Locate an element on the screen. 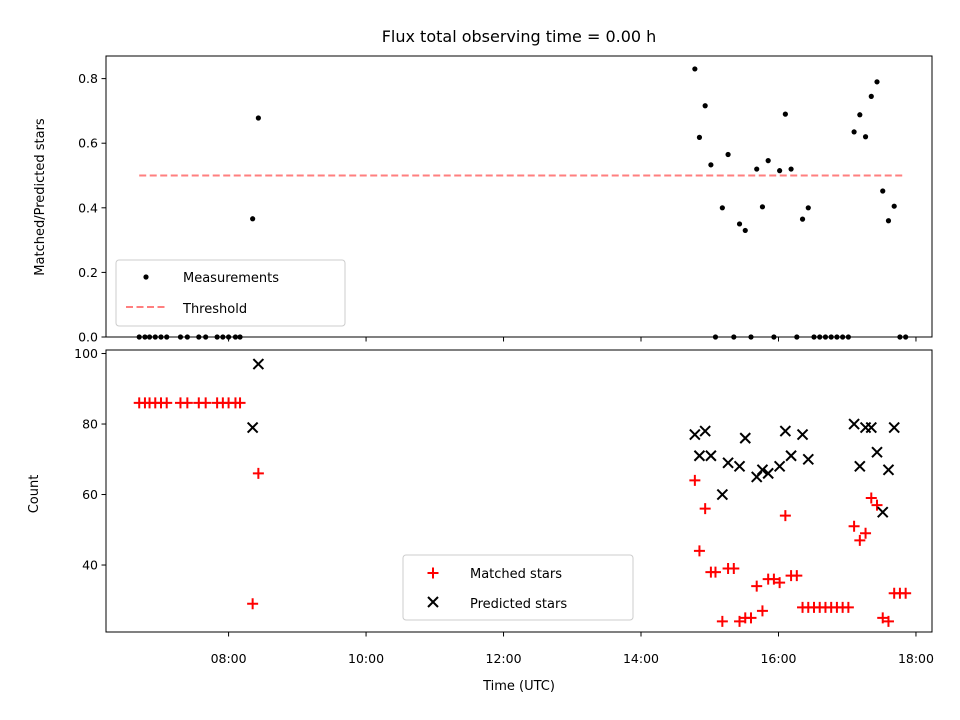 This screenshot has height=720, width=960. y-axis-label-top: Matched/Predicted stars is located at coordinates (40, 197).